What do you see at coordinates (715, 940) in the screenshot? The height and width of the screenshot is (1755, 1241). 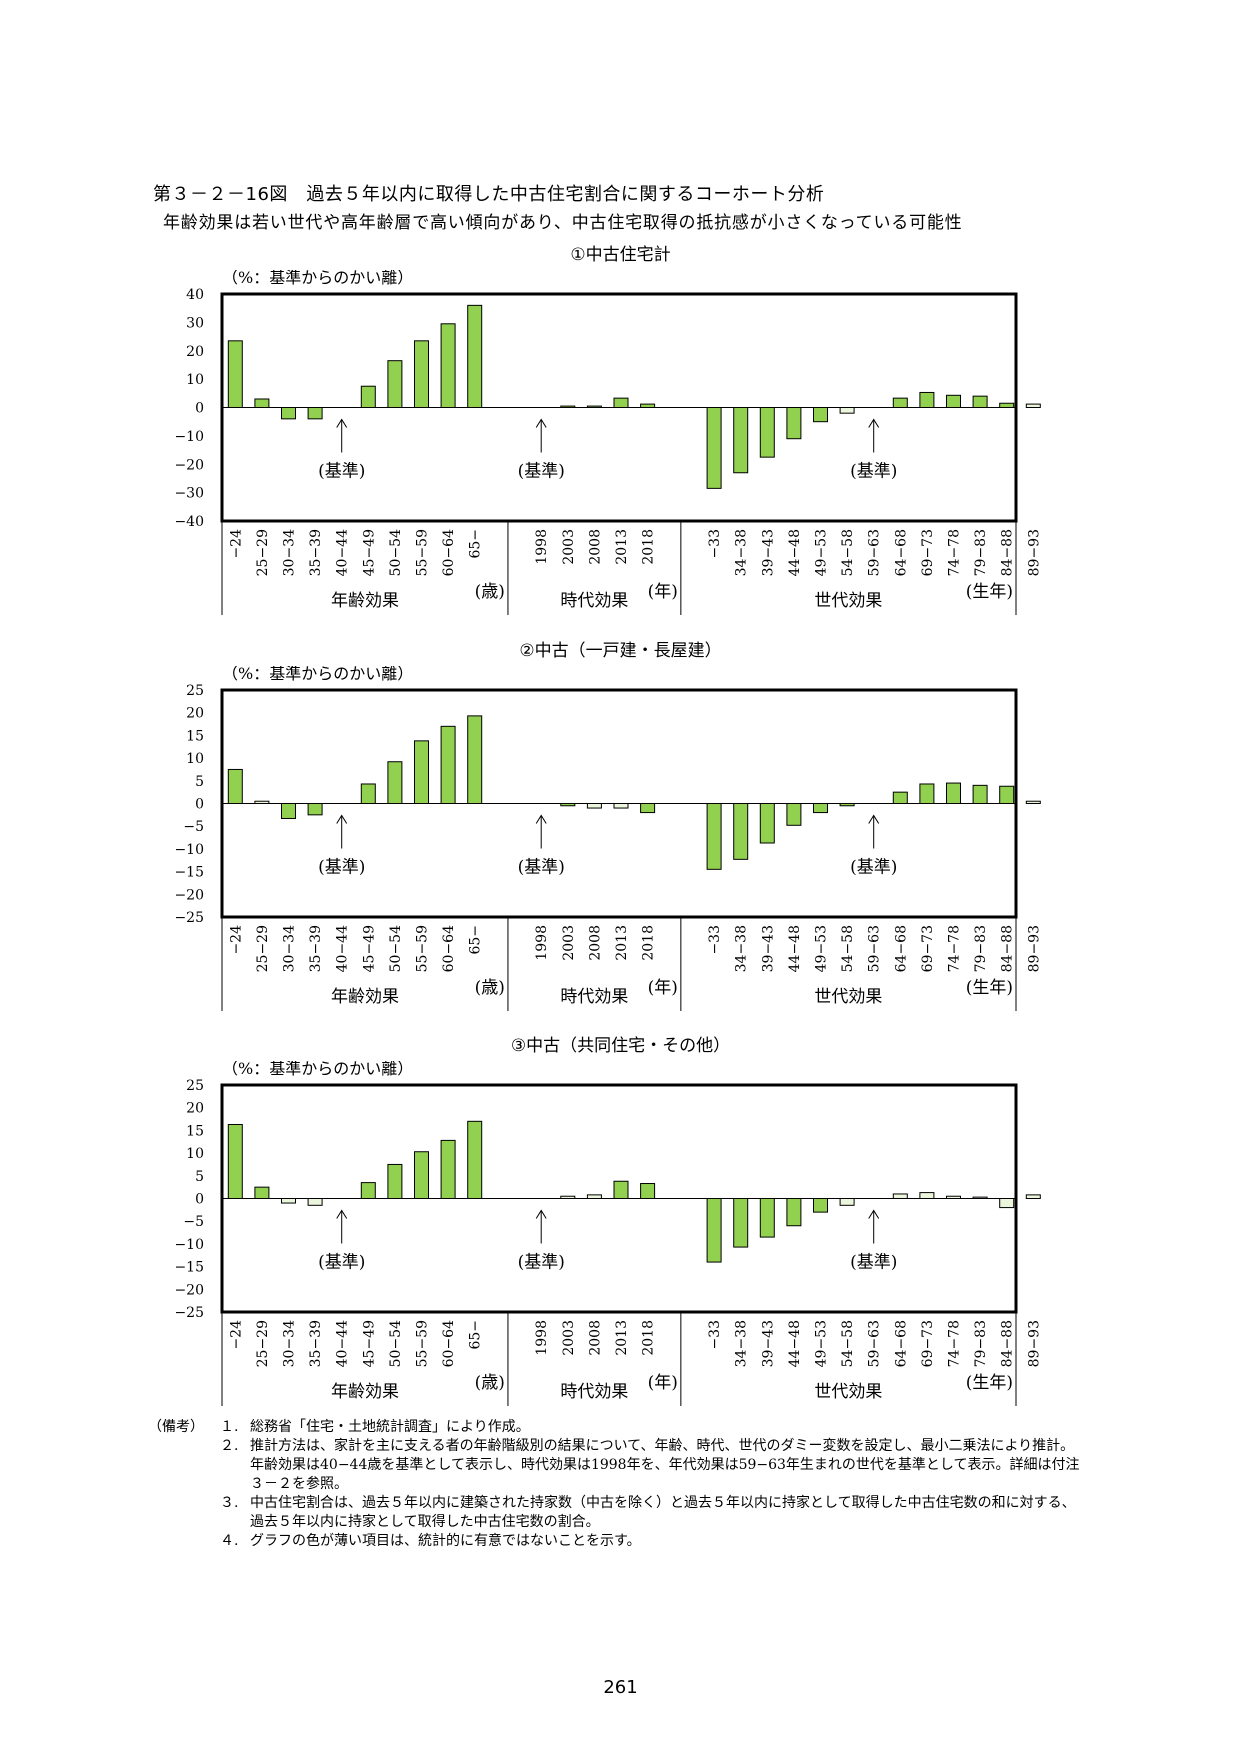 I see `x-tick-label: −33` at bounding box center [715, 940].